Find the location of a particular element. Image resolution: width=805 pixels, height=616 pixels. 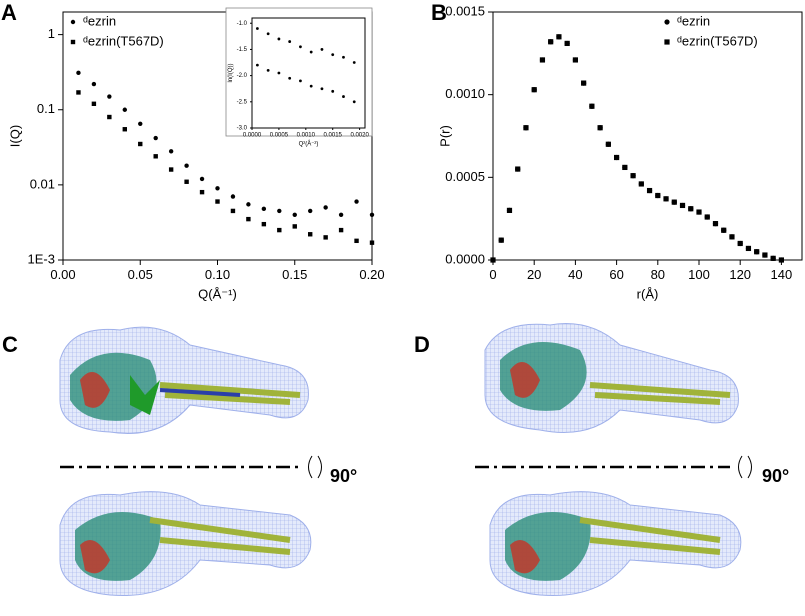

x-tick-label: 0.00 is located at coordinates (62, 274).